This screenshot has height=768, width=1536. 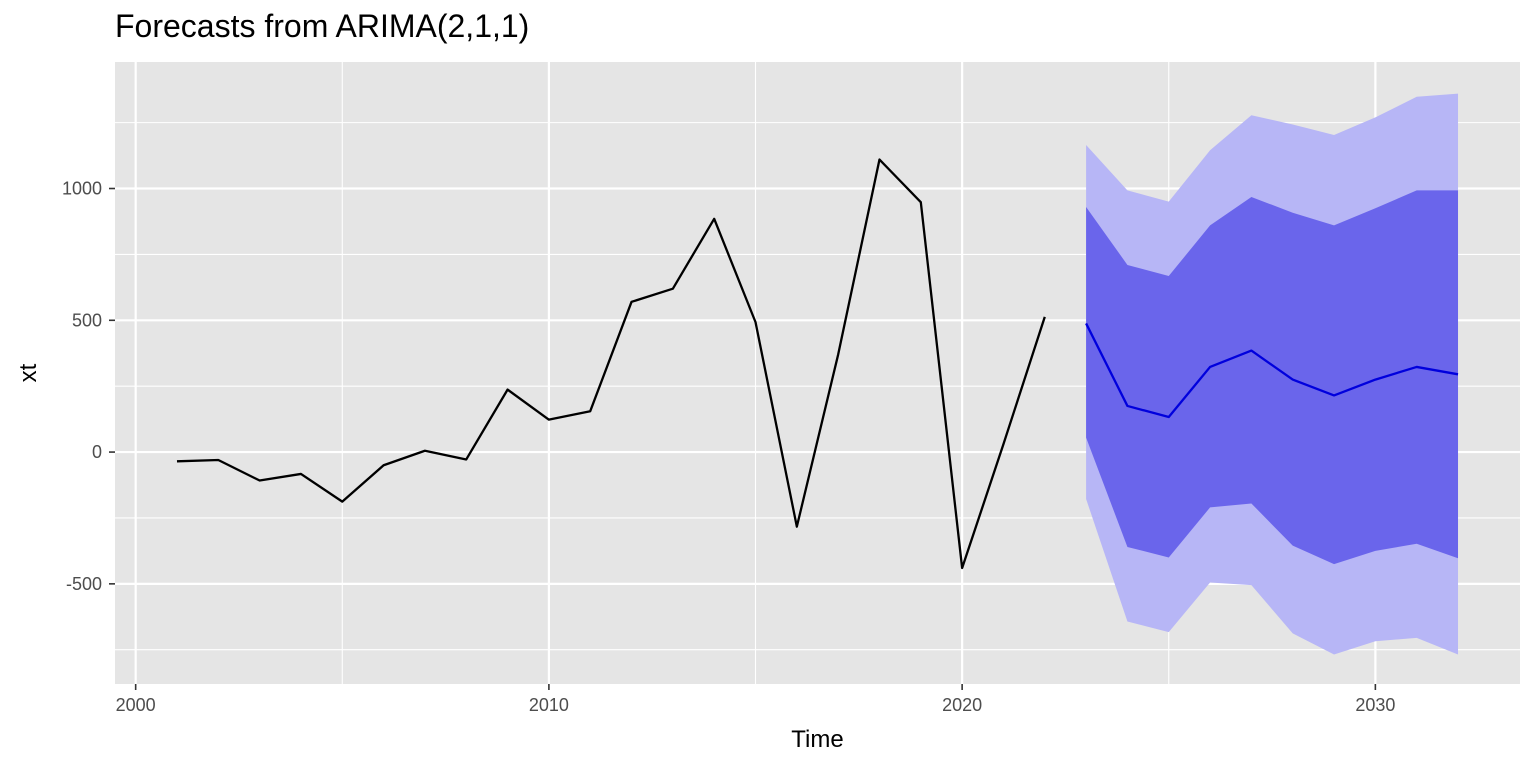 What do you see at coordinates (962, 705) in the screenshot?
I see `x-tick-label: 2020` at bounding box center [962, 705].